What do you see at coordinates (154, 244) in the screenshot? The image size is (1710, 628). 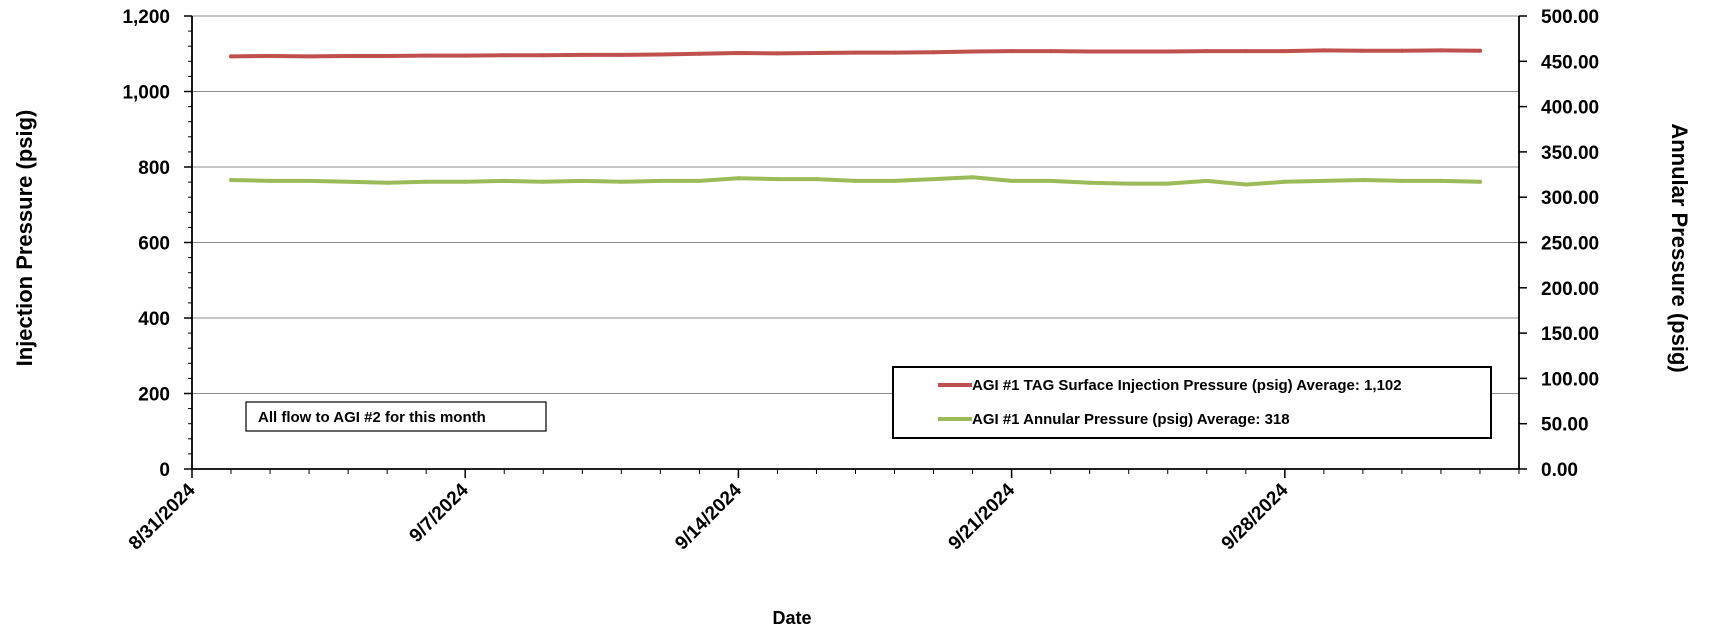 I see `left-tick-label: 600` at bounding box center [154, 244].